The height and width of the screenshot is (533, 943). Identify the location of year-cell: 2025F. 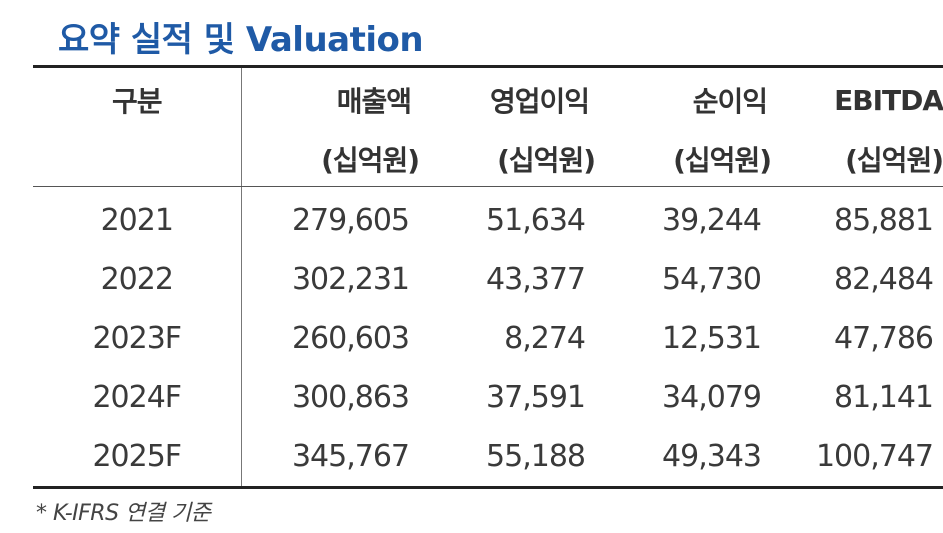
(137, 458).